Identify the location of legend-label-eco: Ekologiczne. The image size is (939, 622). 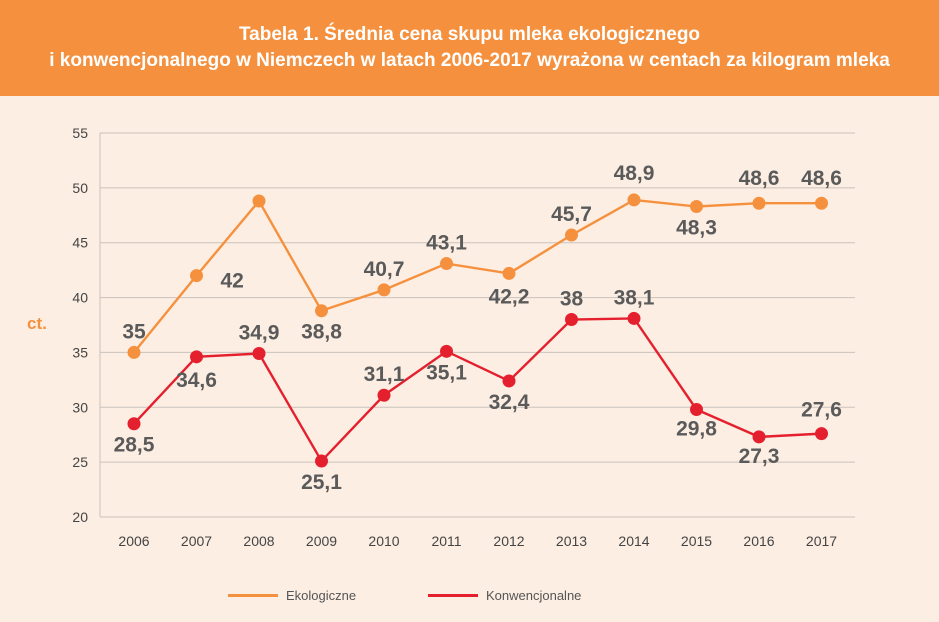
(321, 595).